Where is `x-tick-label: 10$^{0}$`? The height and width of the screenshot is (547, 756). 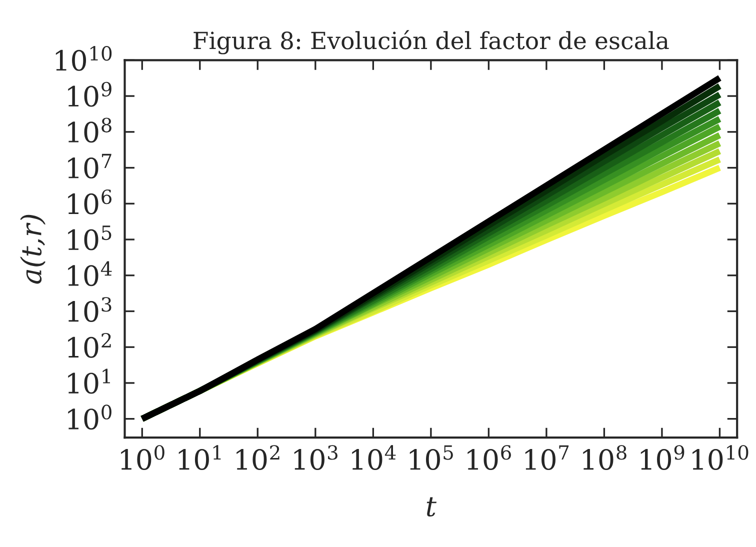 x-tick-label: 10$^{0}$ is located at coordinates (142, 457).